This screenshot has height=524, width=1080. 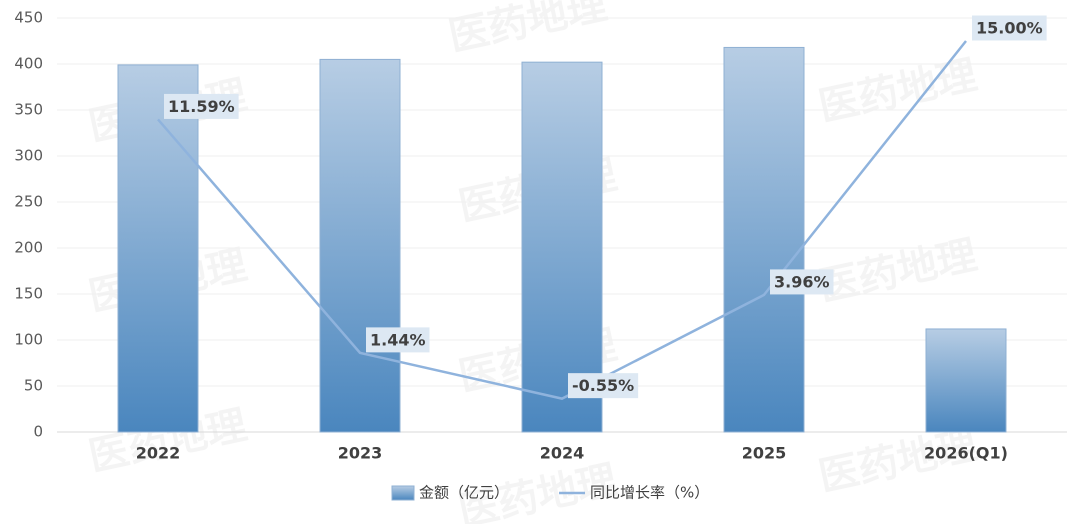 What do you see at coordinates (28, 156) in the screenshot?
I see `y-tick-label: 300` at bounding box center [28, 156].